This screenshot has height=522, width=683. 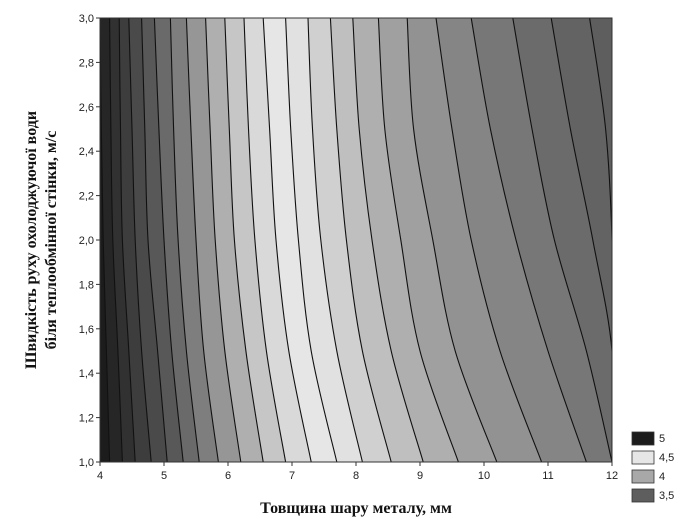 I want to click on y-tick-label: 3,0, so click(x=86, y=19).